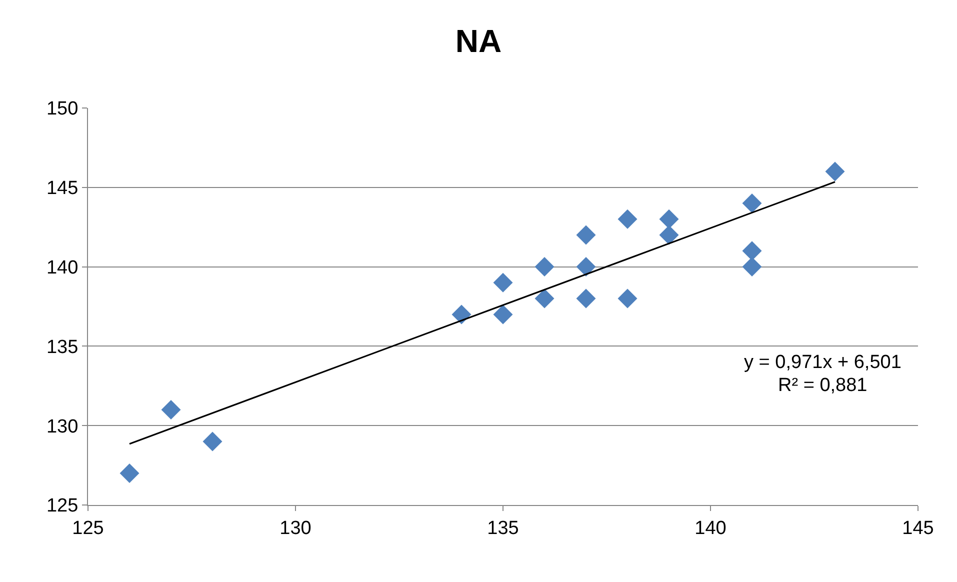  What do you see at coordinates (823, 385) in the screenshot?
I see `annotation: R² = 0,881` at bounding box center [823, 385].